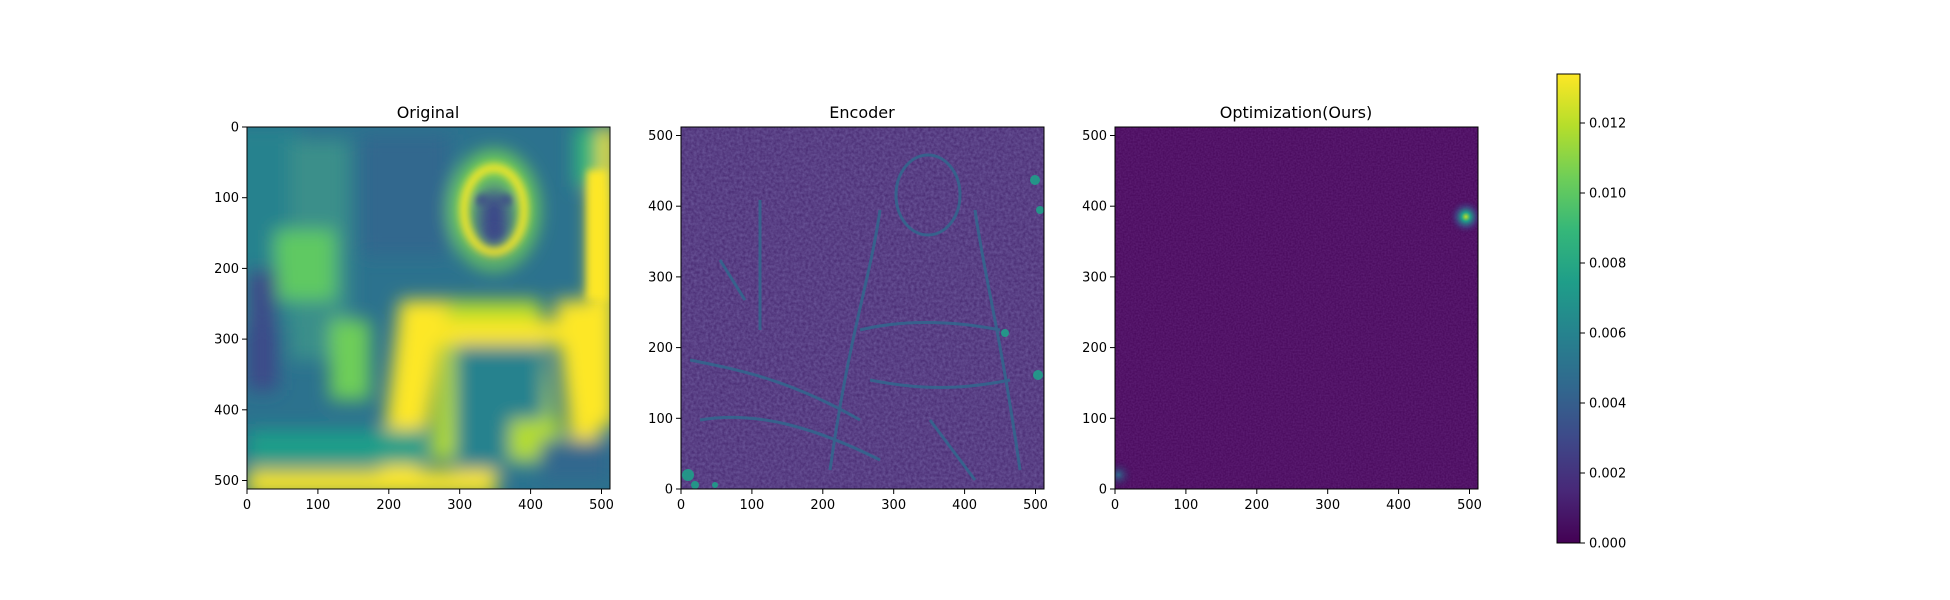  Describe the element at coordinates (1607, 544) in the screenshot. I see `colorbar-tick-label: 0.000` at that location.